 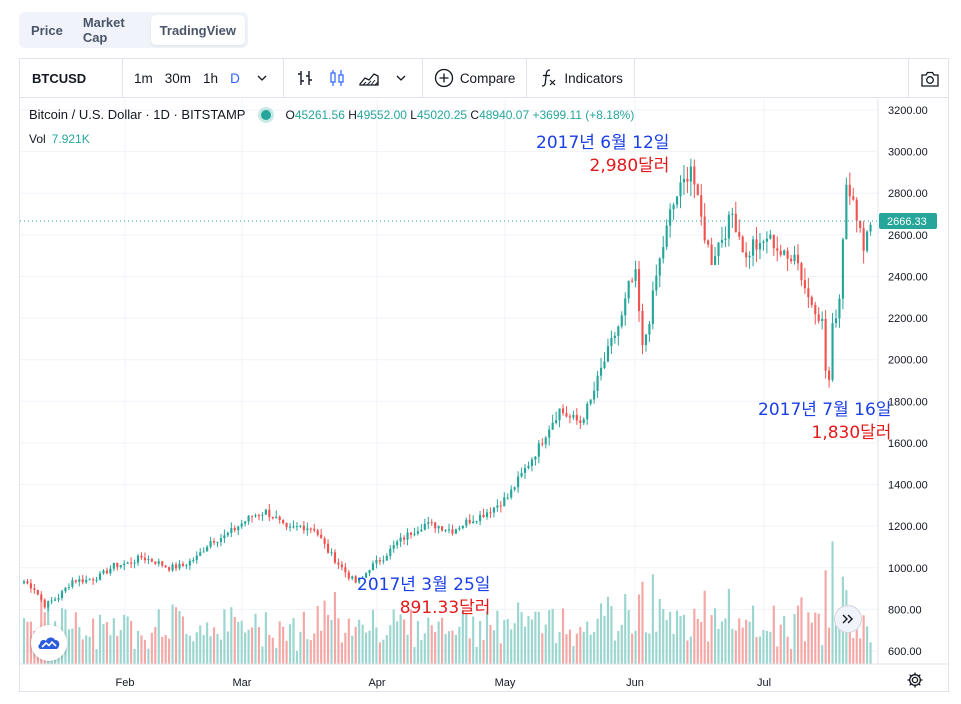 What do you see at coordinates (504, 114) in the screenshot?
I see `close-value: 48940.07` at bounding box center [504, 114].